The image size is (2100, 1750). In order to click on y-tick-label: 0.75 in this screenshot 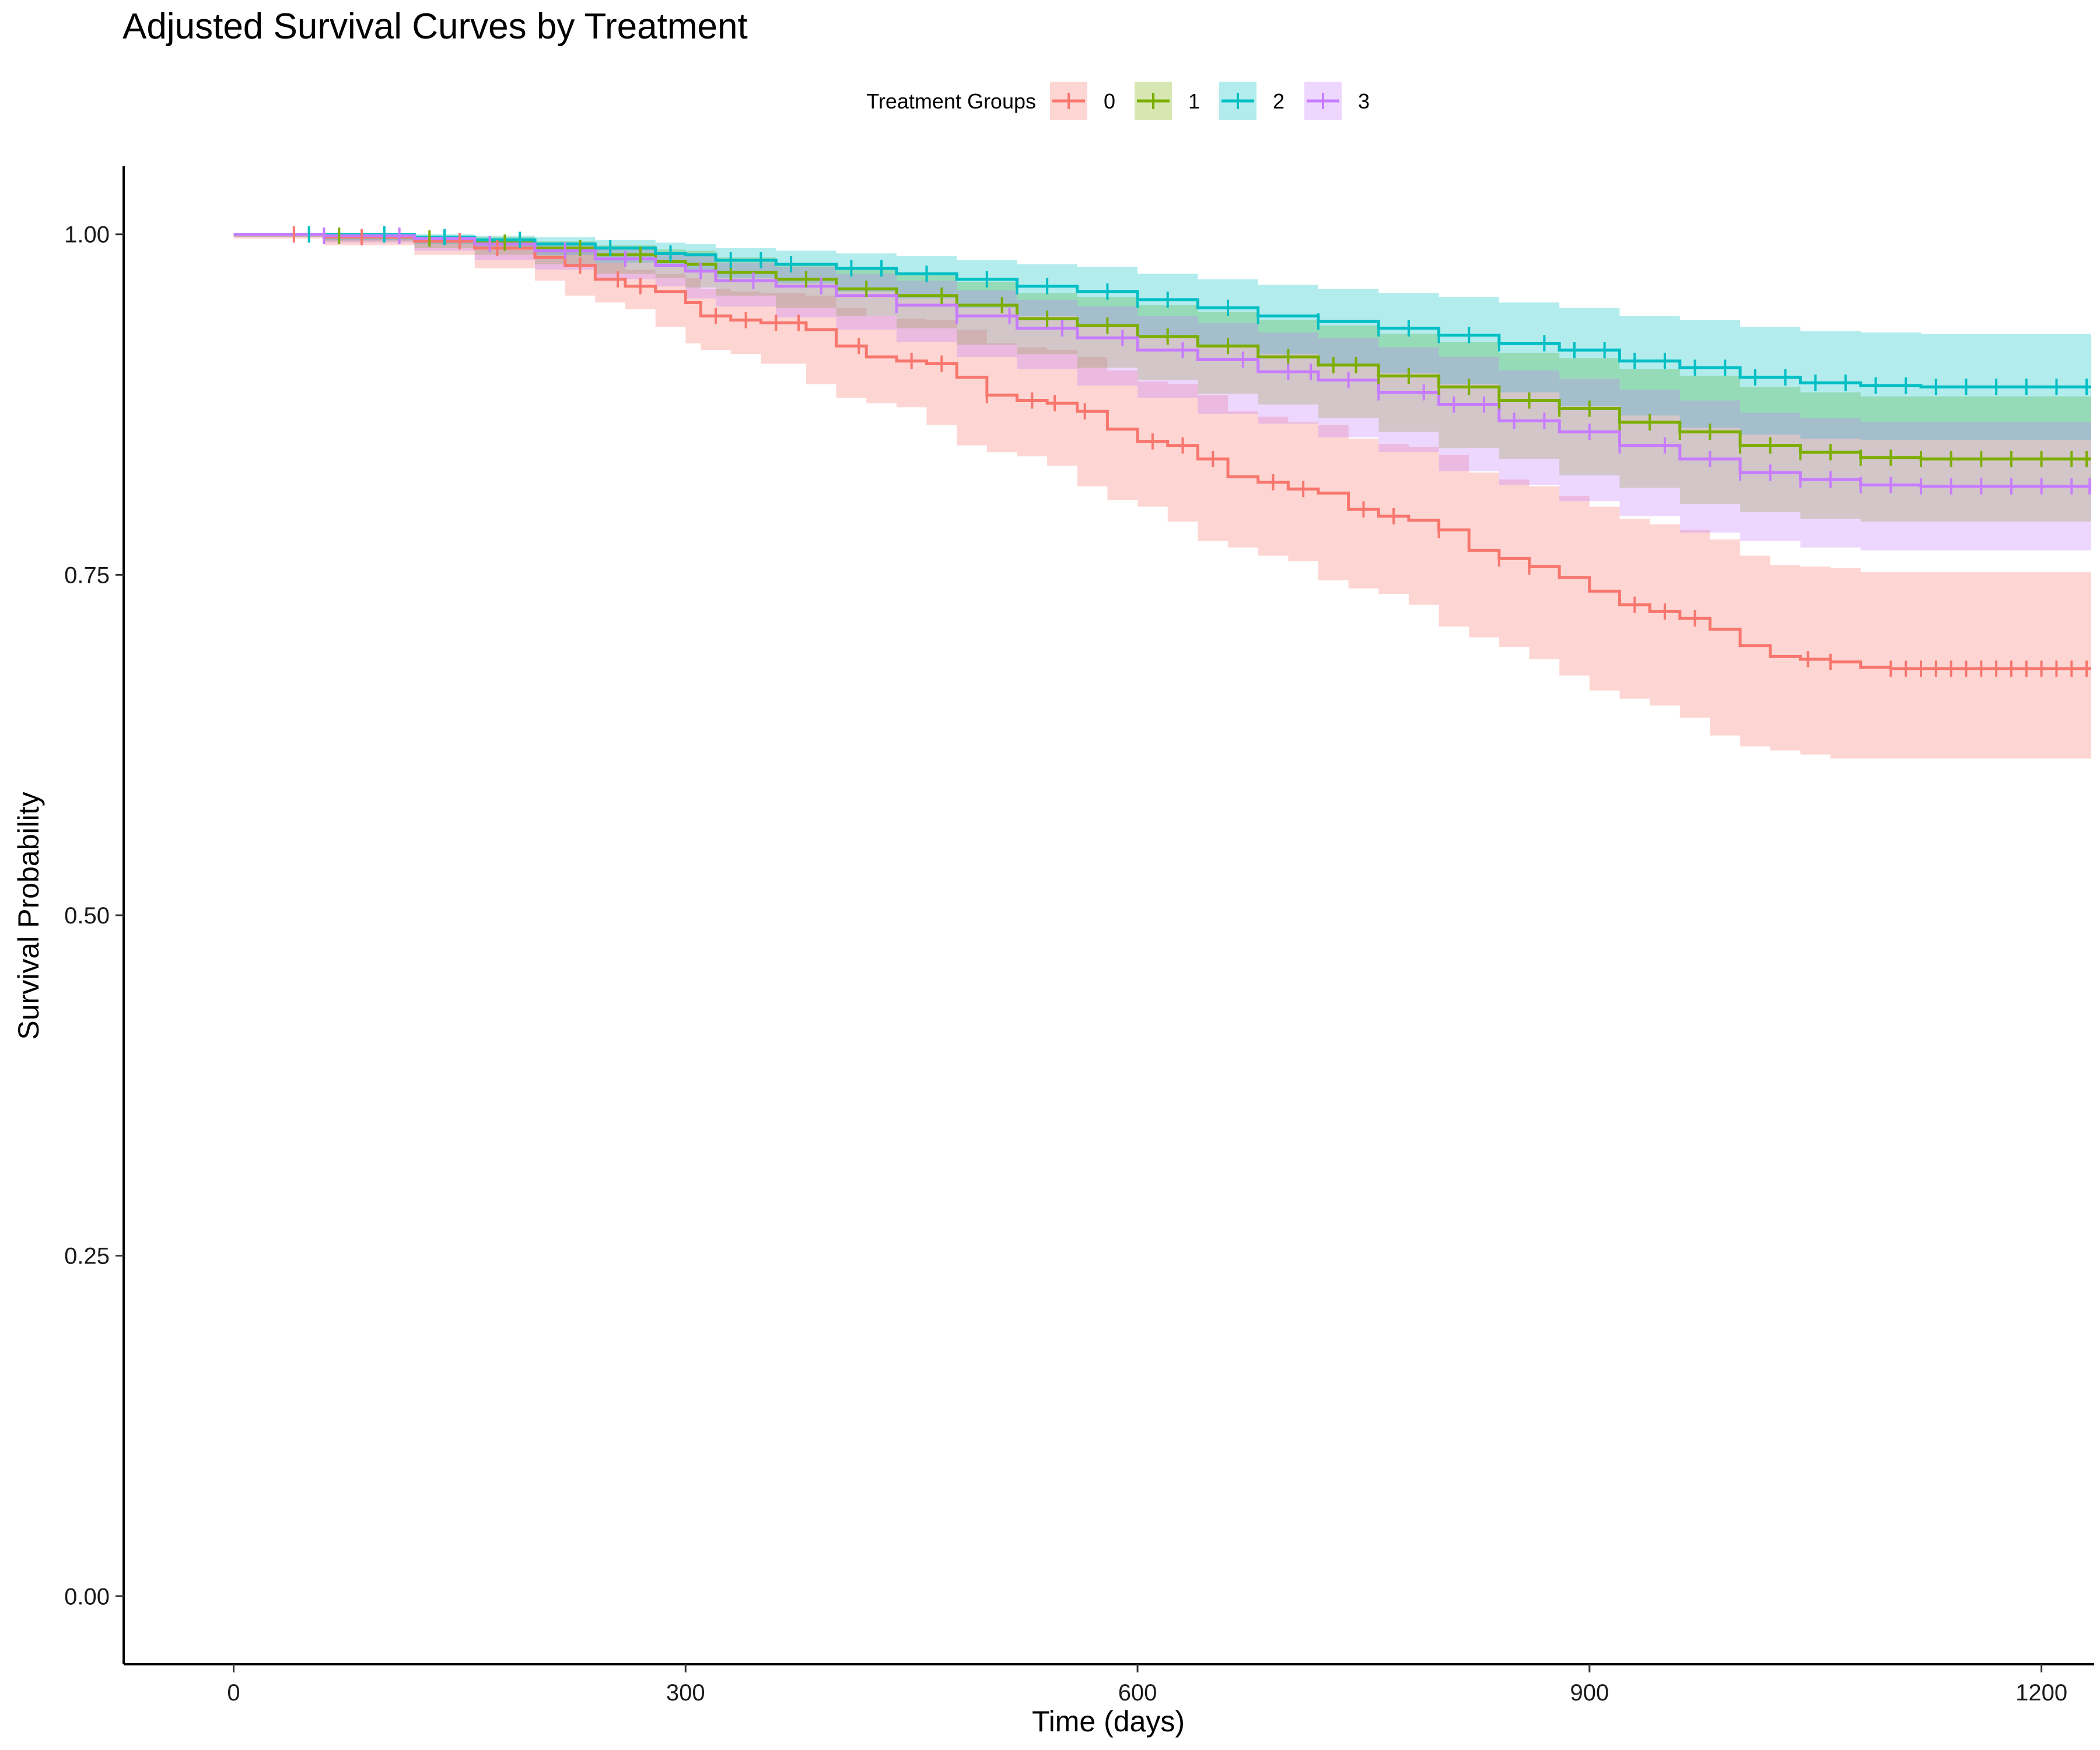, I will do `click(87, 575)`.